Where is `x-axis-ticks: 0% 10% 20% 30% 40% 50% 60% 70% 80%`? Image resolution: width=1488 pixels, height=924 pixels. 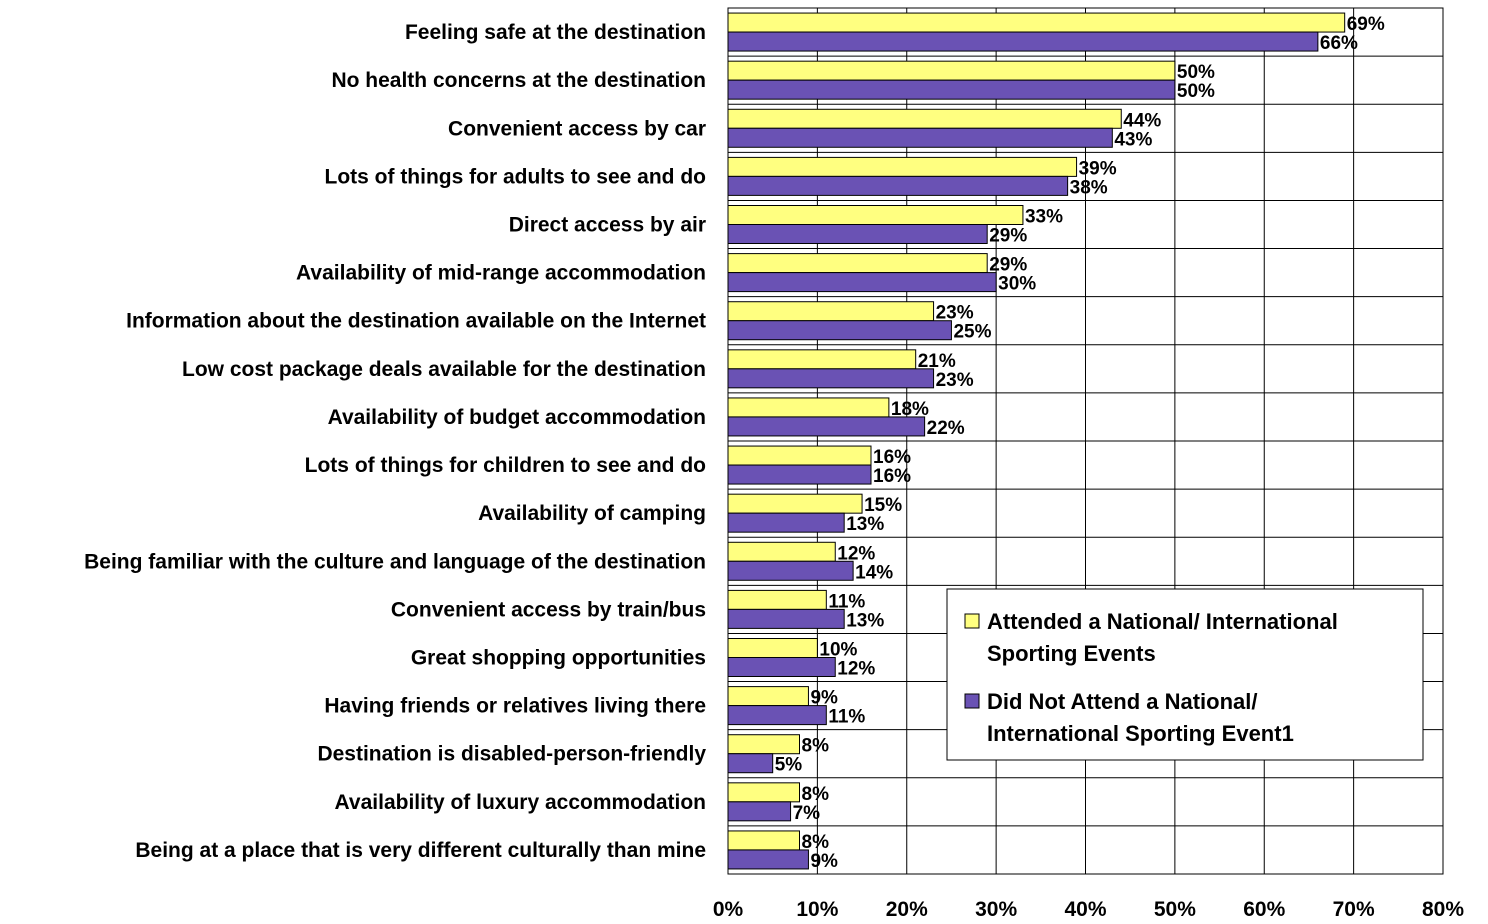
x-axis-ticks: 0% 10% 20% 30% 40% 50% 60% 70% 80% is located at coordinates (1089, 909).